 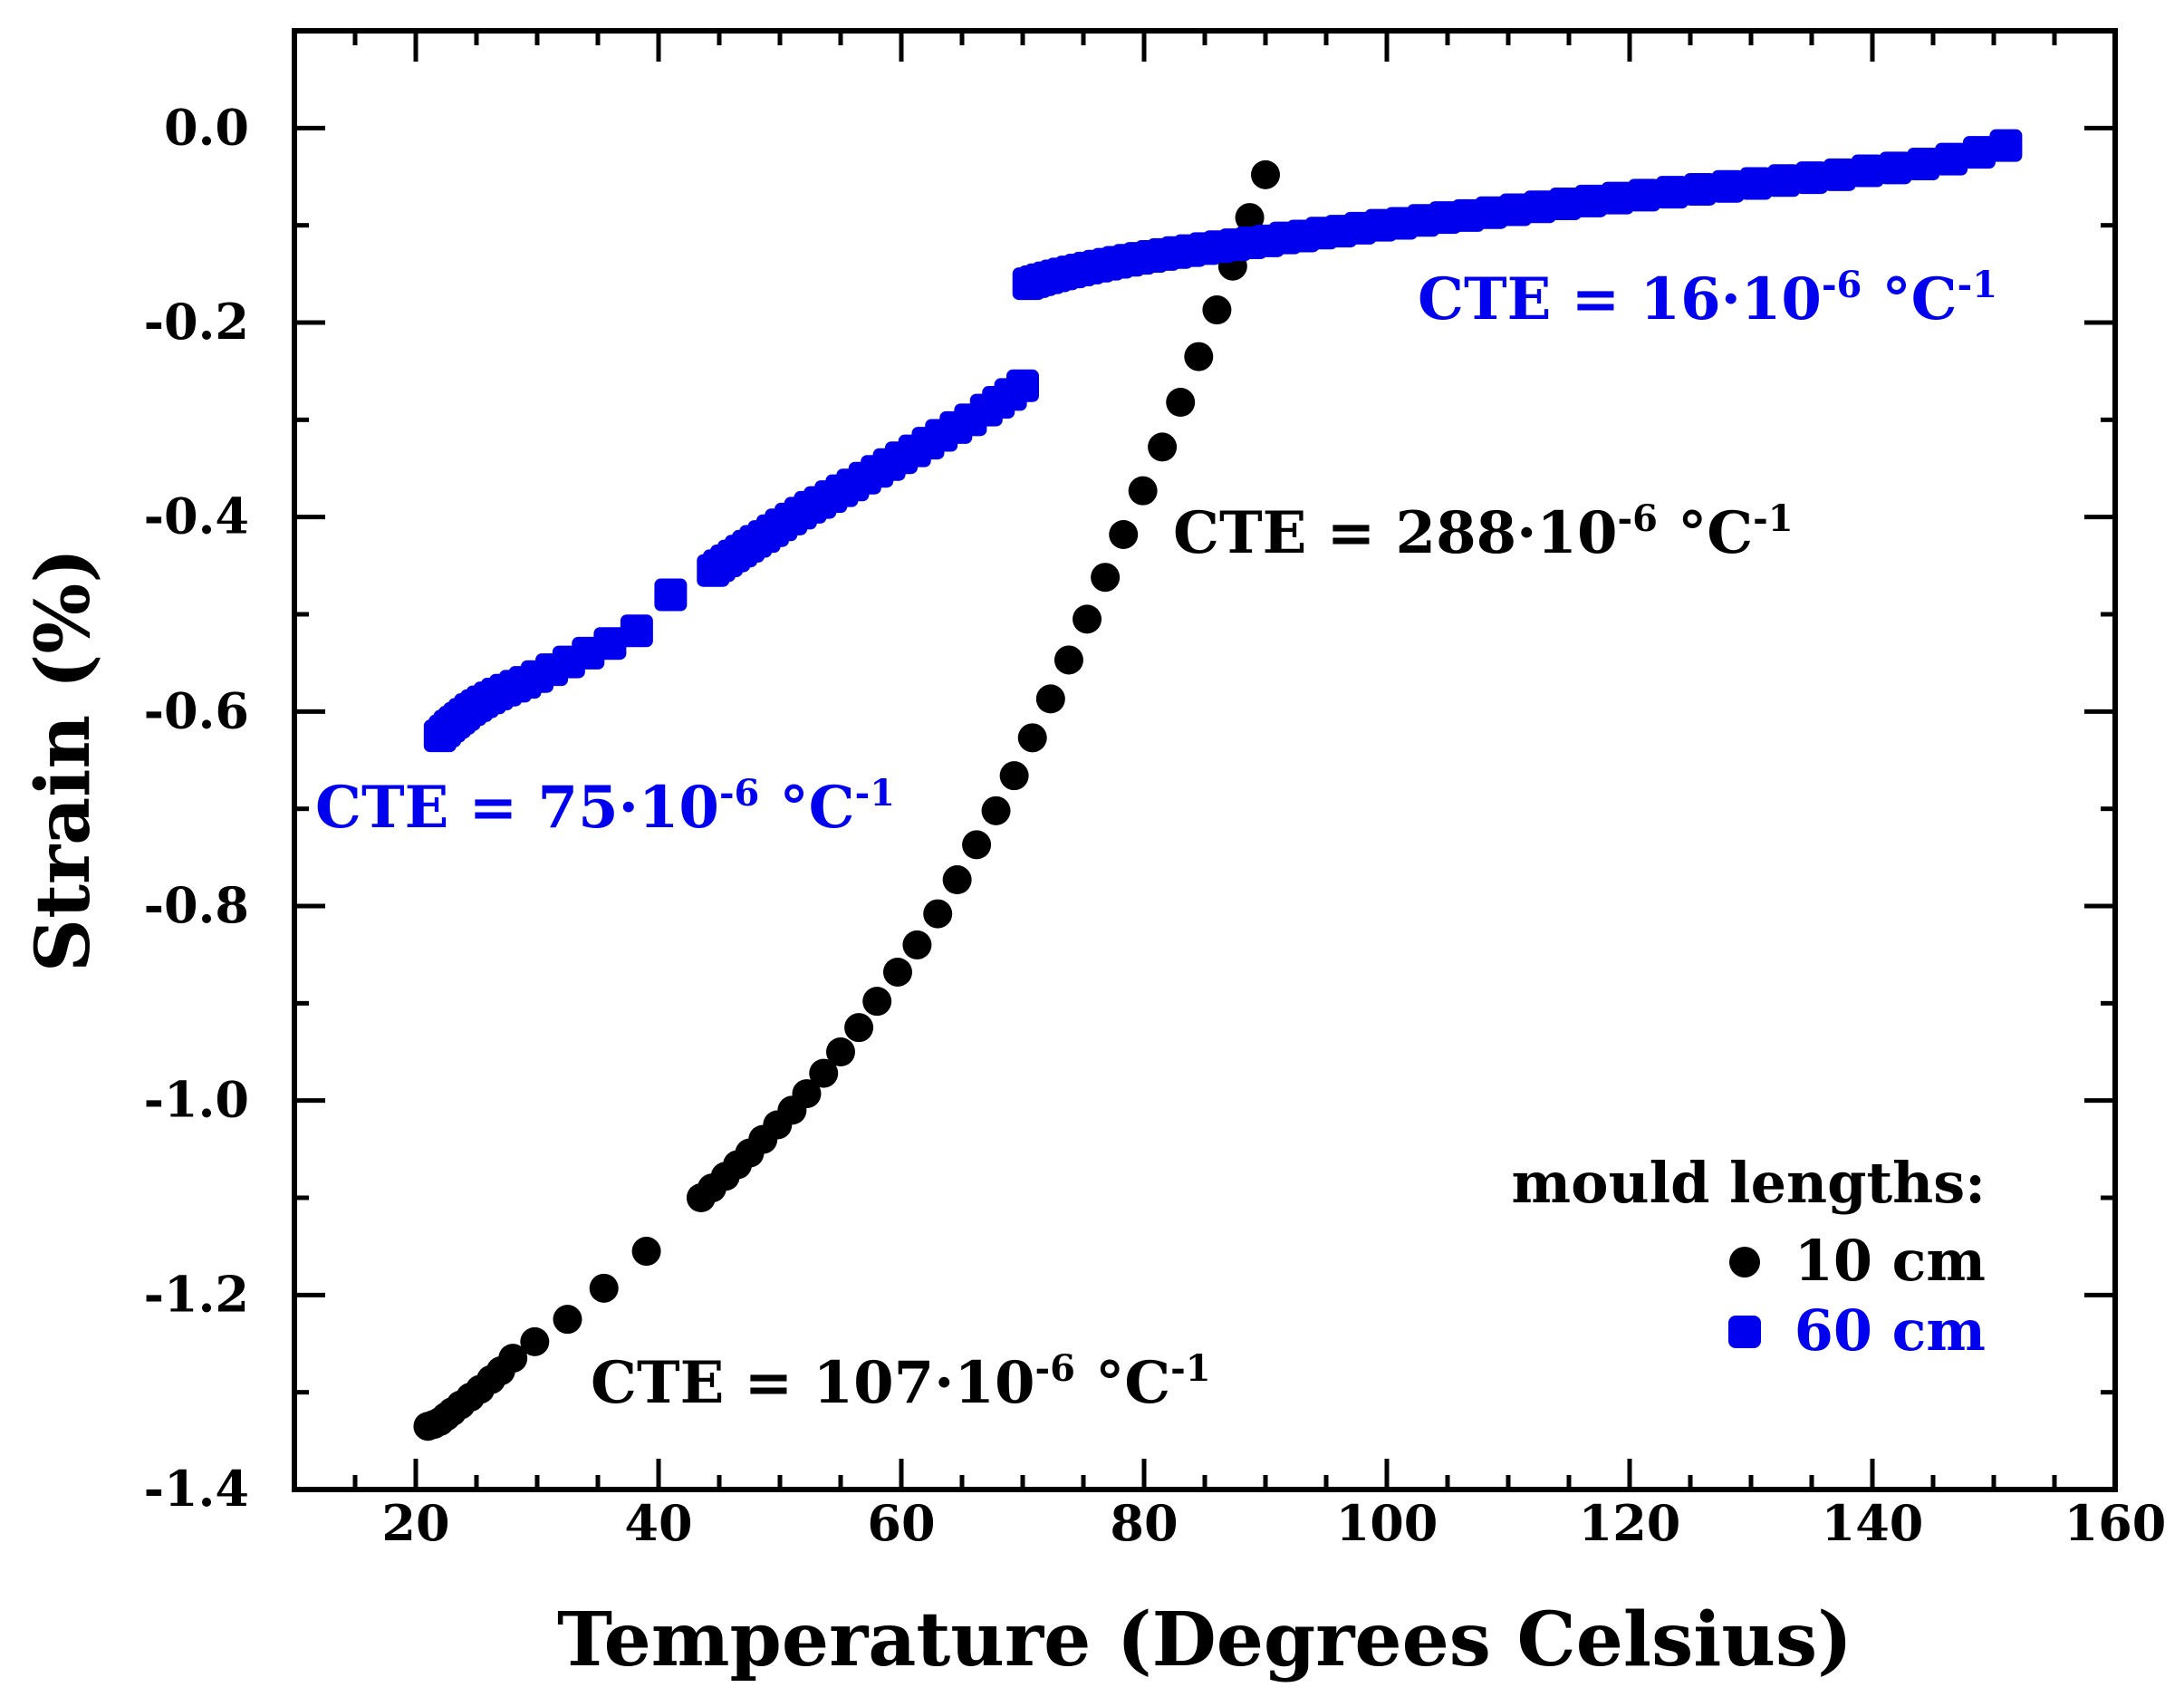 I want to click on y-tick-label: -1.2, so click(x=196, y=1294).